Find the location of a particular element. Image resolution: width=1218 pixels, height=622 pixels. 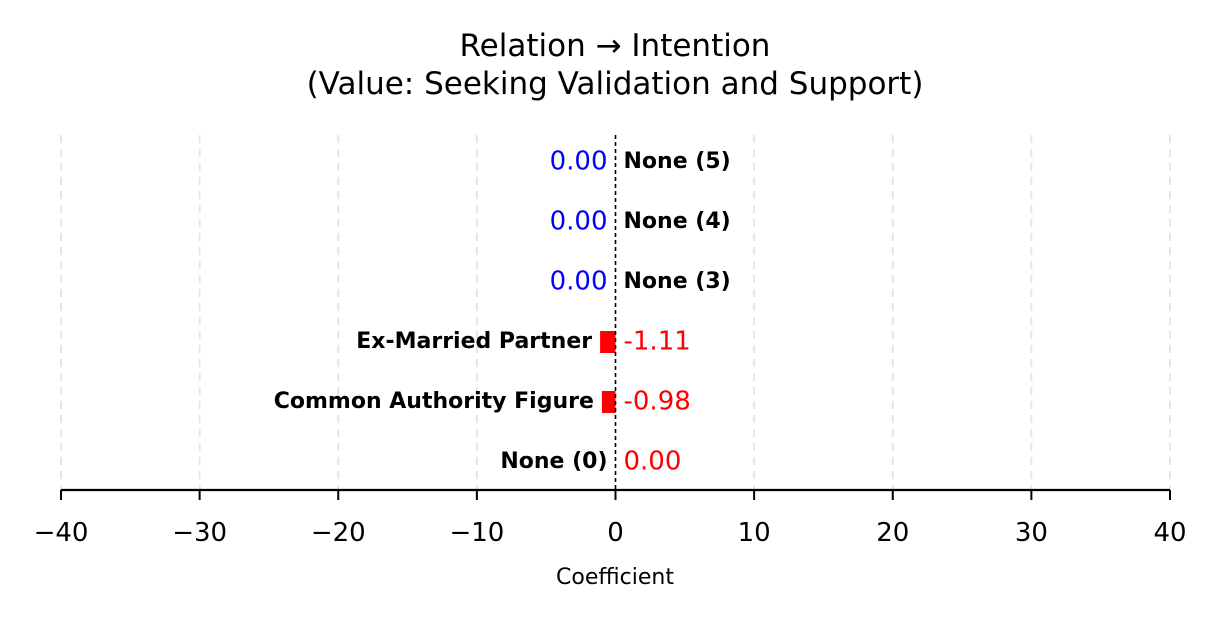

category-label: None (0) is located at coordinates (553, 461).